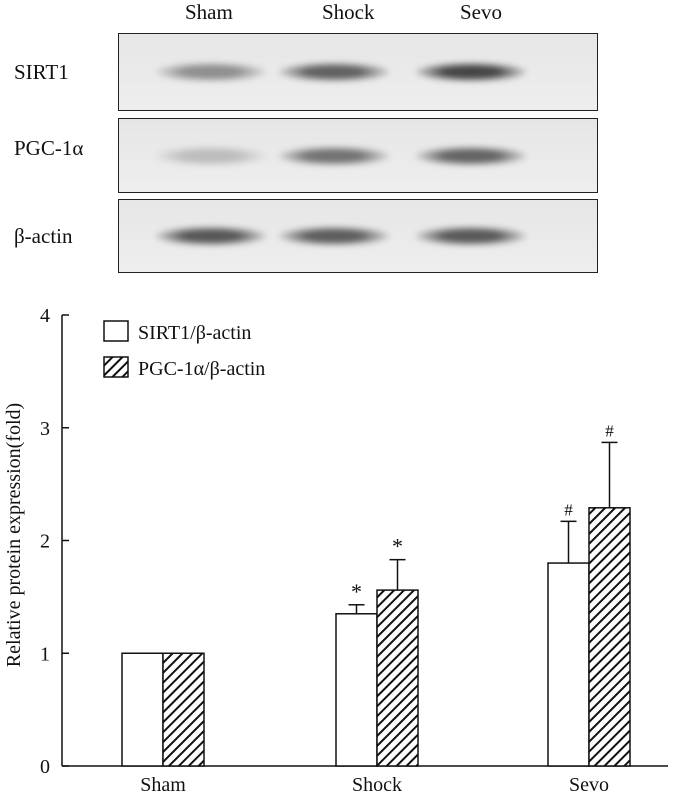 Image resolution: width=700 pixels, height=794 pixels. Describe the element at coordinates (184, 350) in the screenshot. I see `chart-legend: SIRT1/β-actin PGC-1α/β-actin` at that location.